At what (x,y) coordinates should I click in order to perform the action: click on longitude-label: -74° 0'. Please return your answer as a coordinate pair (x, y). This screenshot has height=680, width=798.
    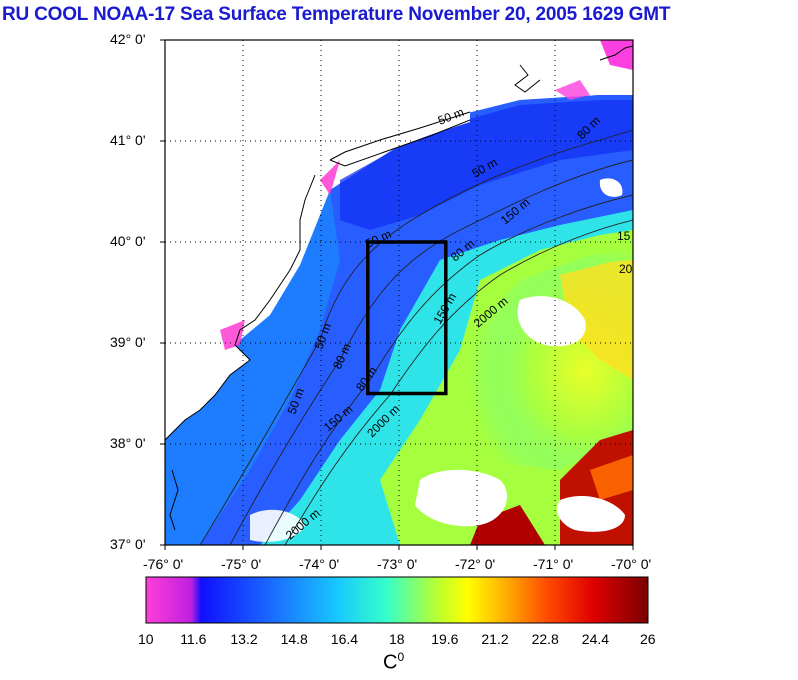
    Looking at the image, I should click on (319, 564).